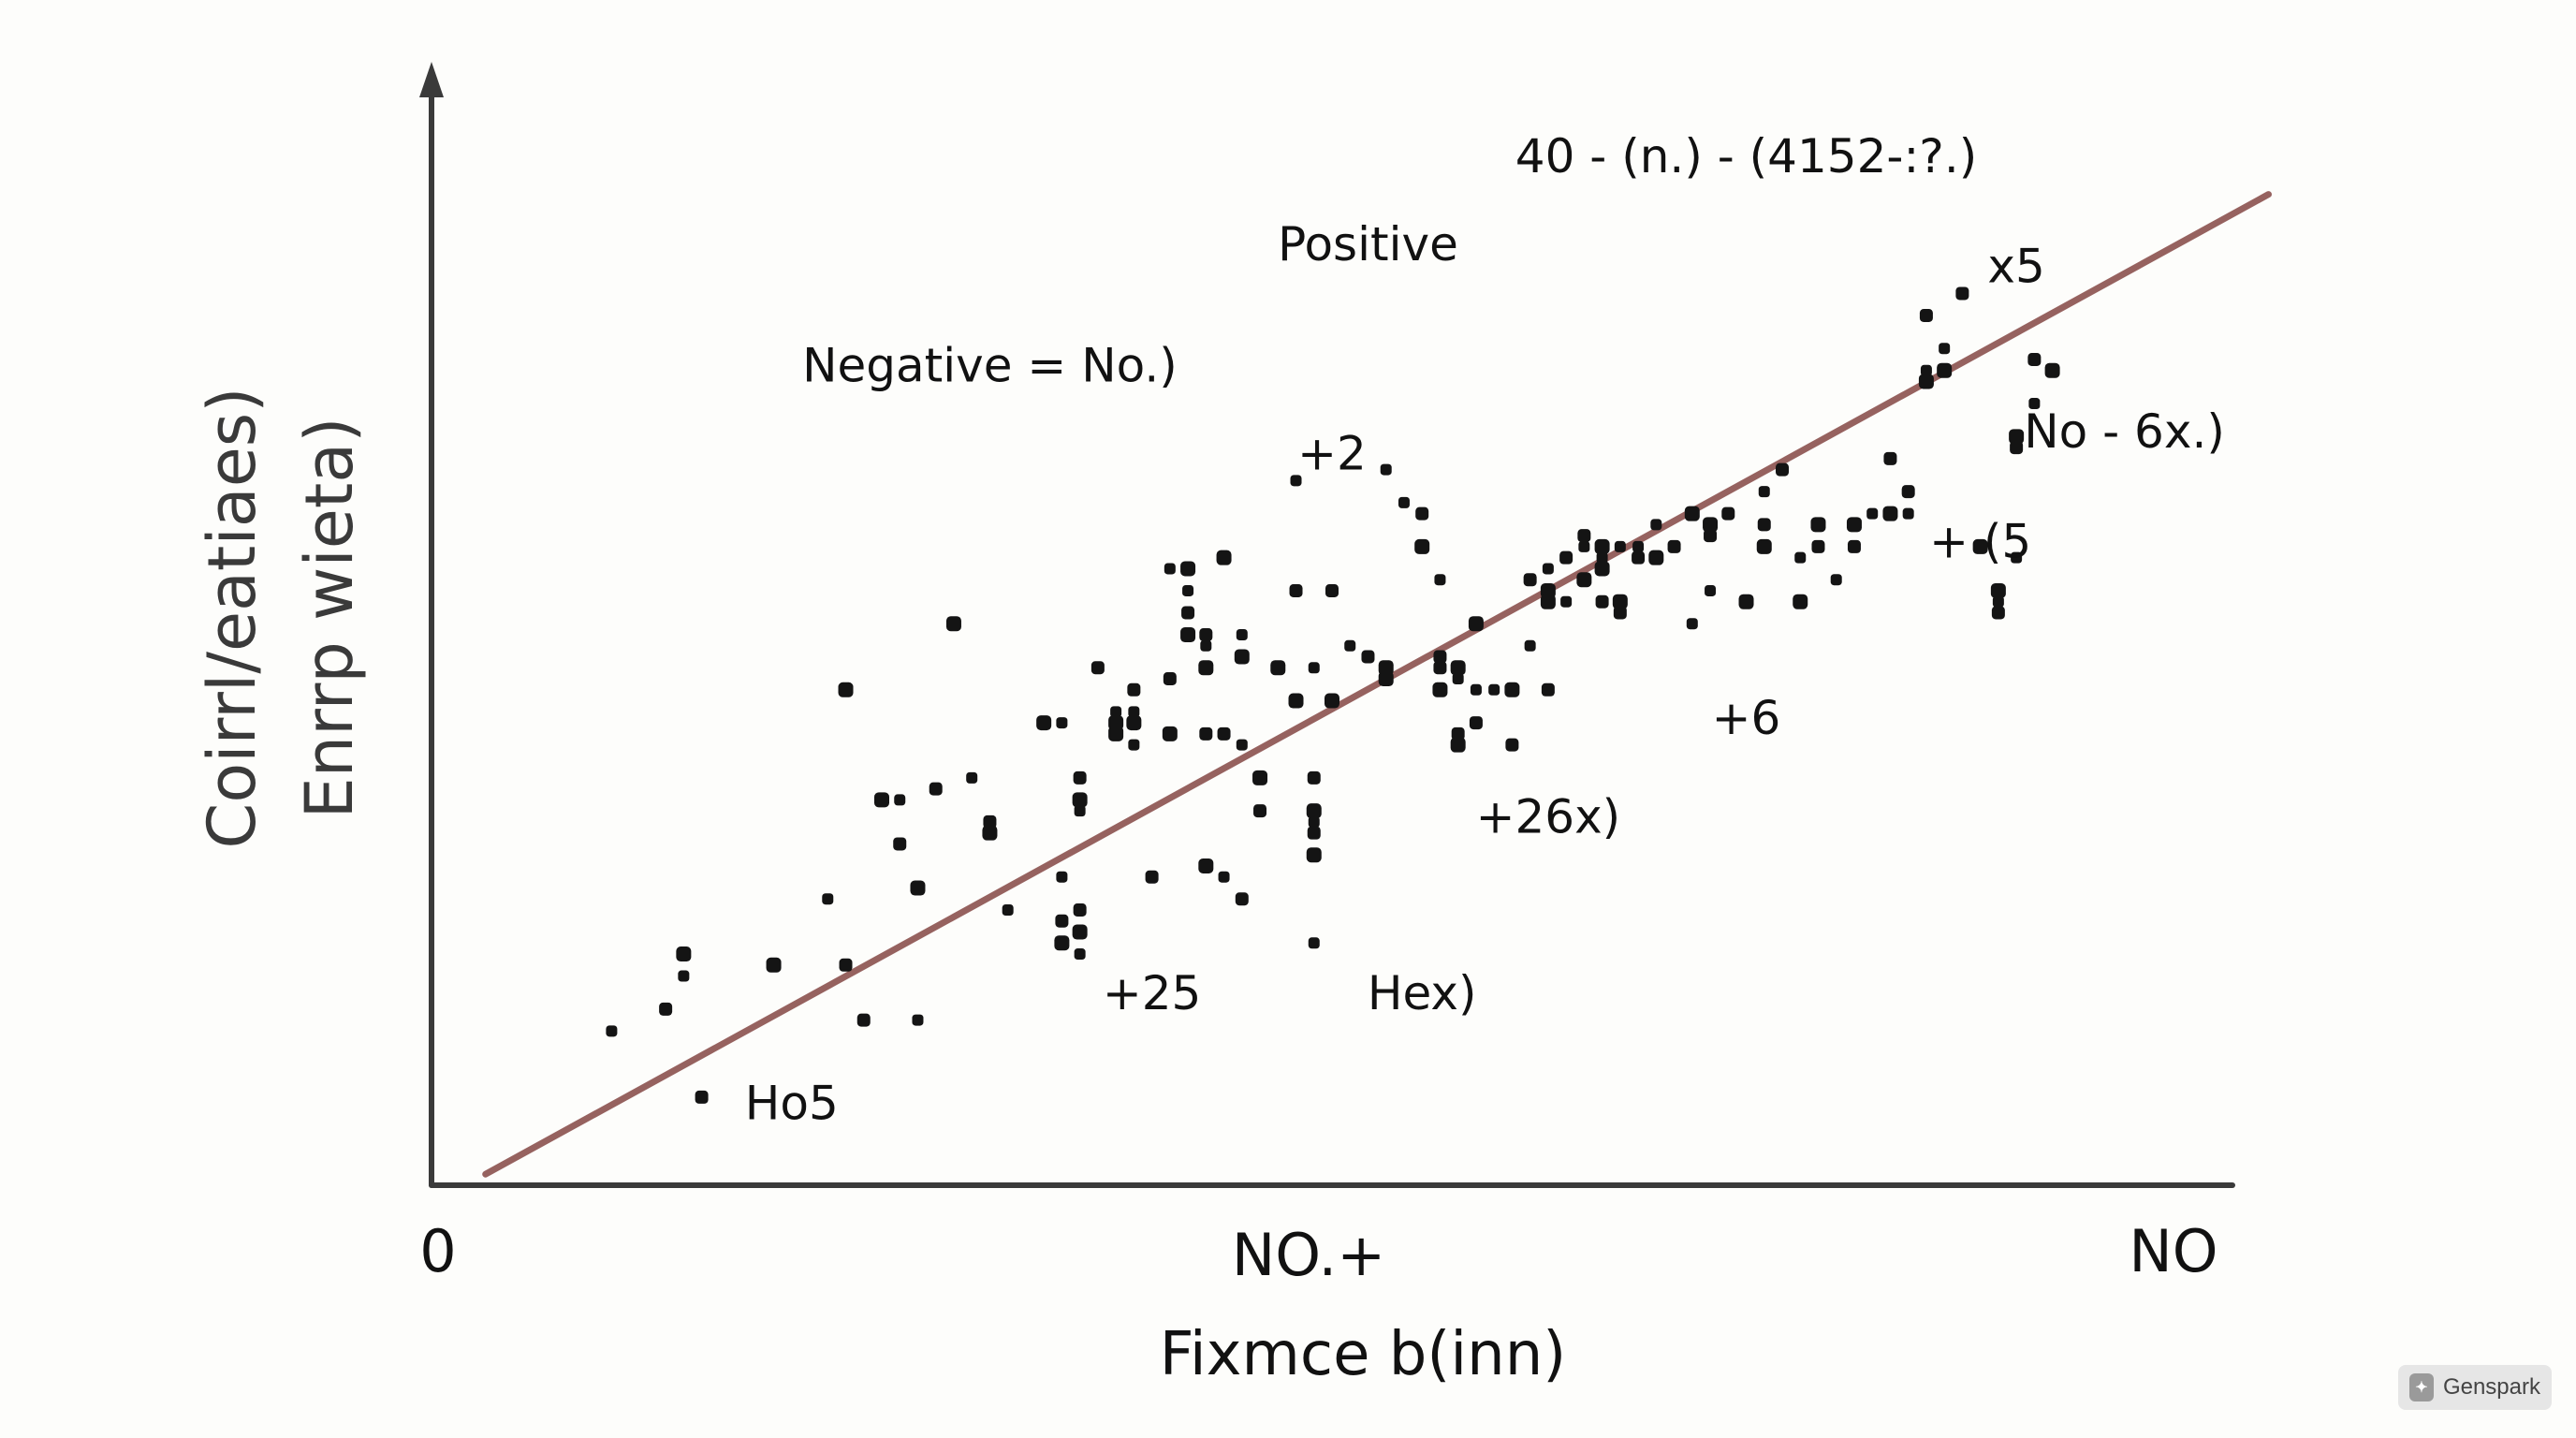 Image resolution: width=2576 pixels, height=1438 pixels. I want to click on y-axis-label-line-2: Enrrp wieta), so click(330, 617).